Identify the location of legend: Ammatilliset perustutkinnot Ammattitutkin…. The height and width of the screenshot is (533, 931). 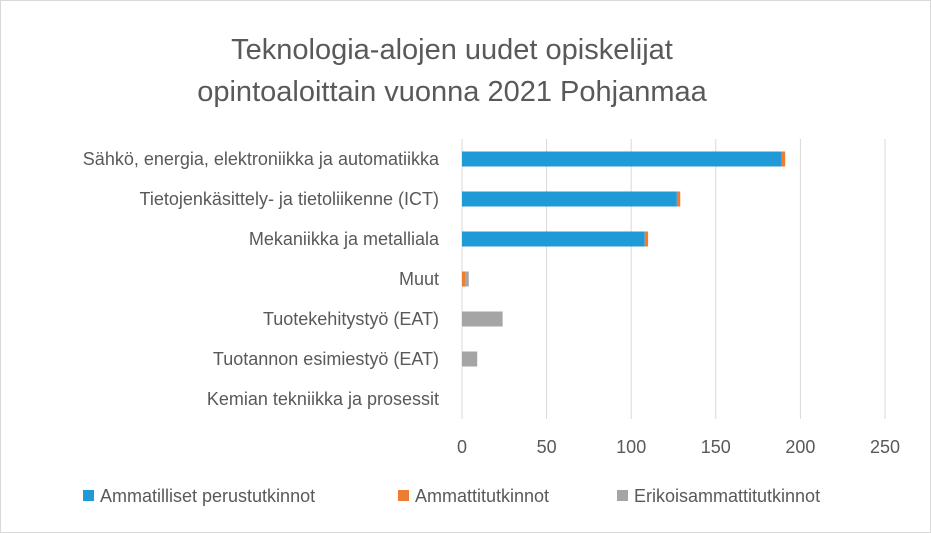
(451, 496).